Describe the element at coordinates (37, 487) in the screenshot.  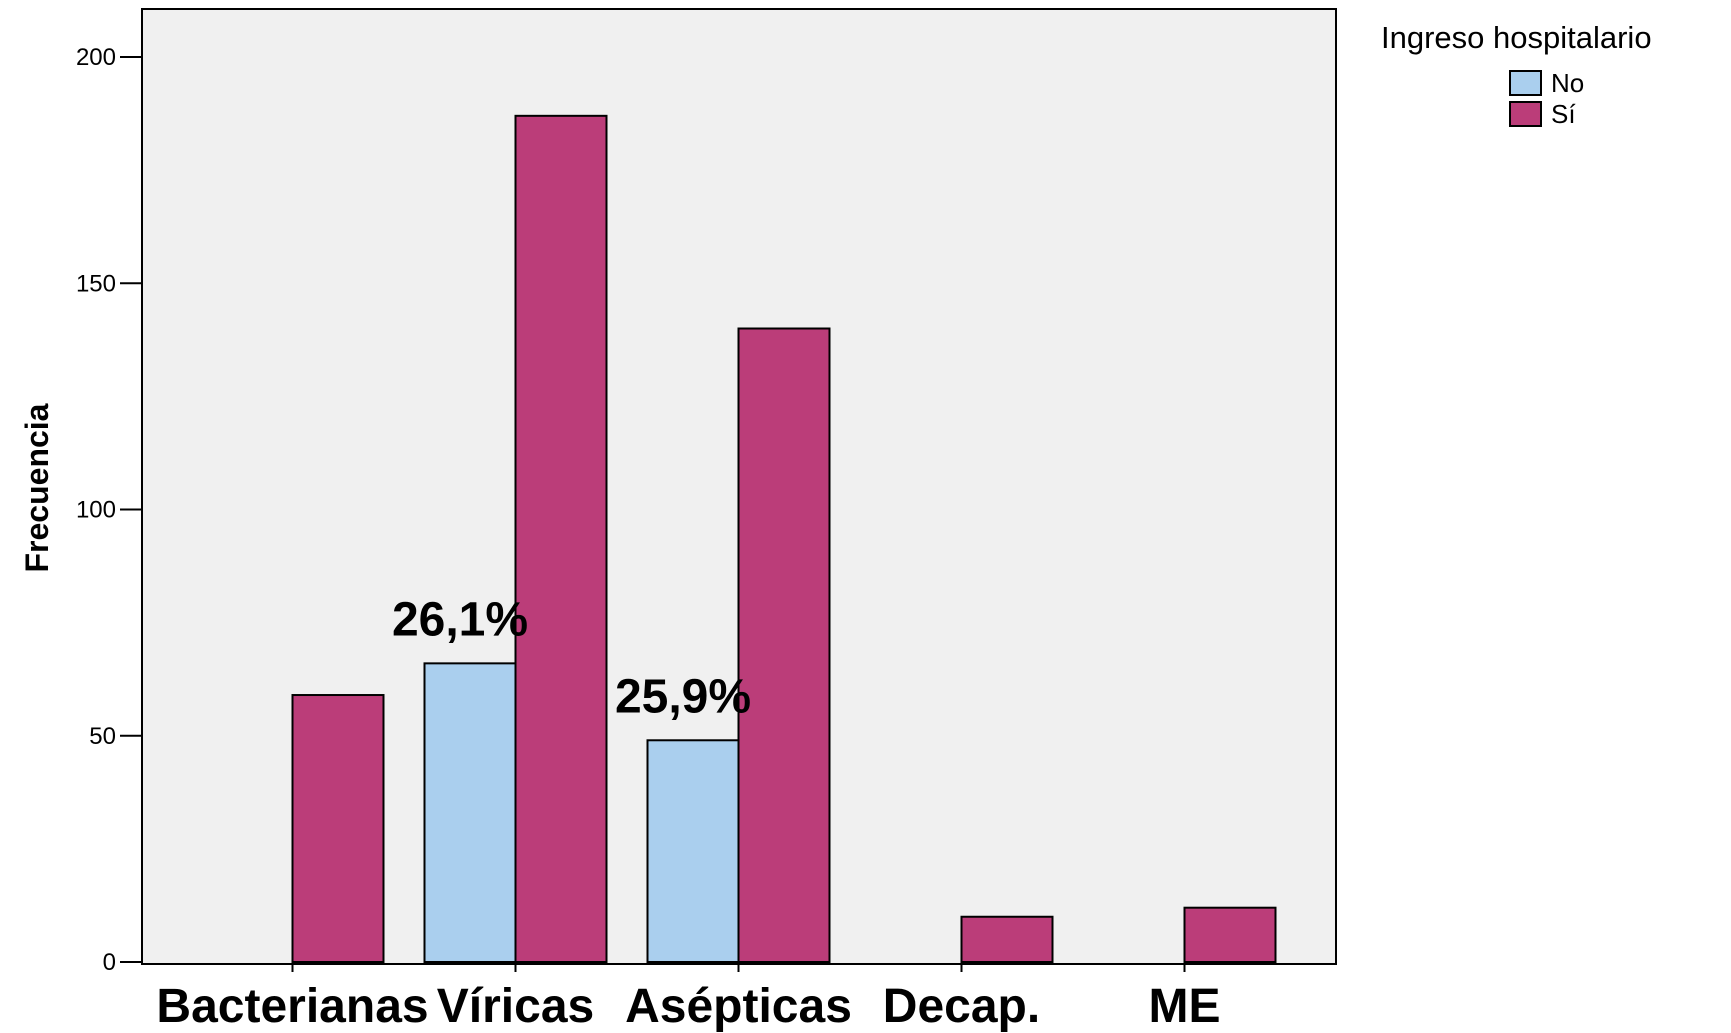
I see `y-axis-label: Frecuencia` at that location.